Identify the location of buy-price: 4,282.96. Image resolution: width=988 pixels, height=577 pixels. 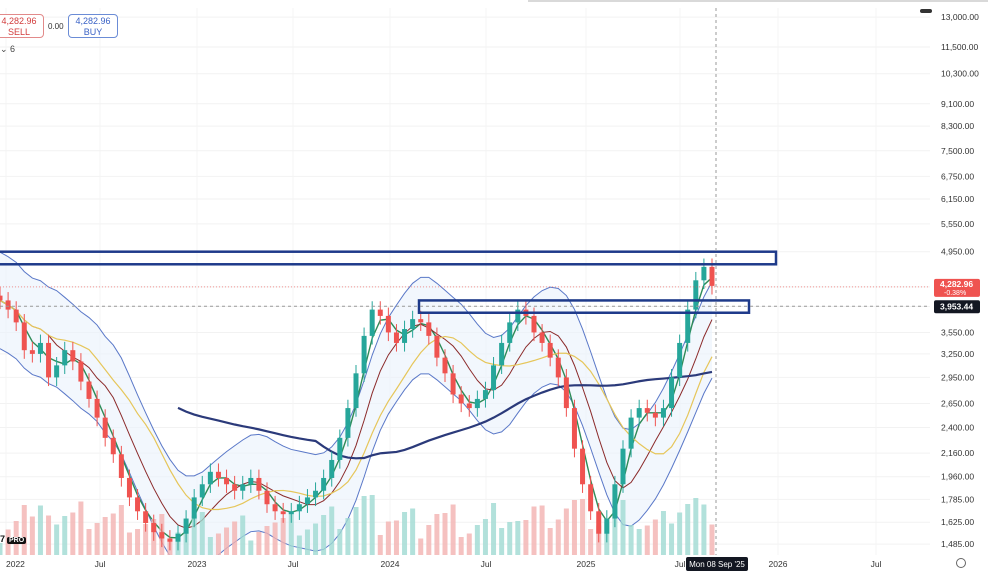
(93, 21).